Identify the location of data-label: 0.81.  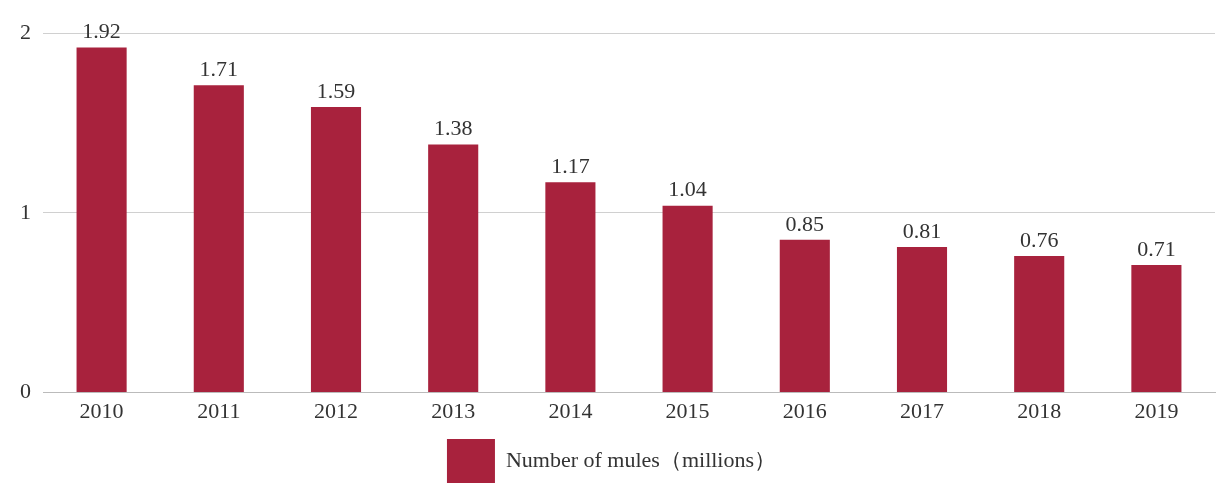
(922, 230).